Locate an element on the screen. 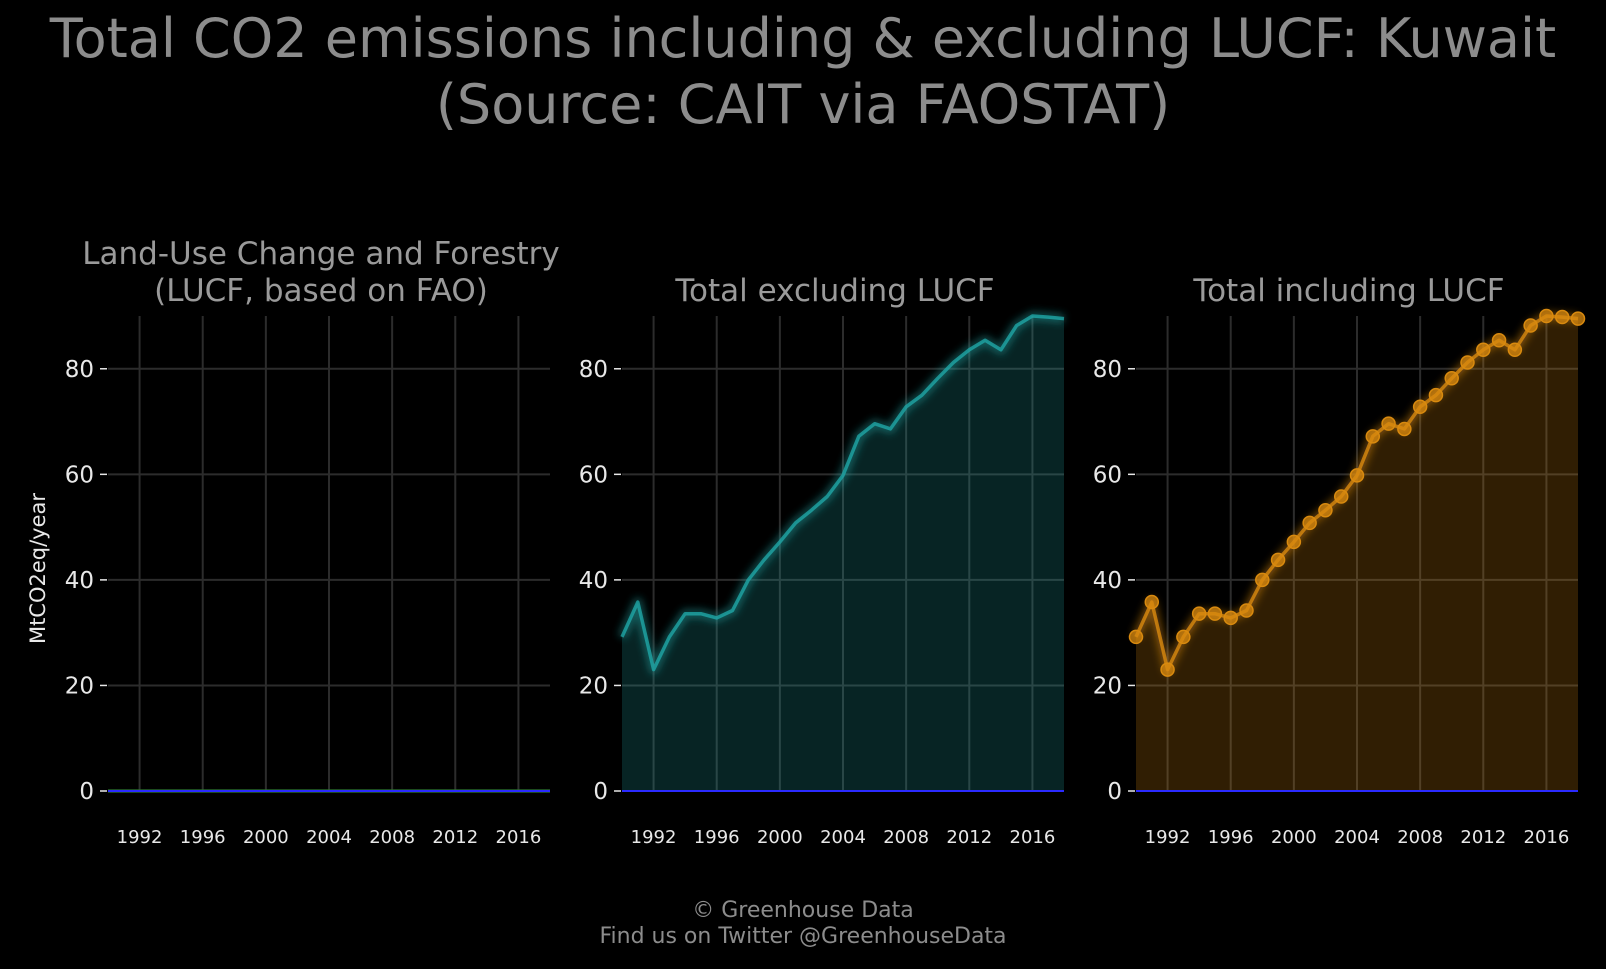  panel-title: Land-Use Change and Forestry is located at coordinates (321, 254).